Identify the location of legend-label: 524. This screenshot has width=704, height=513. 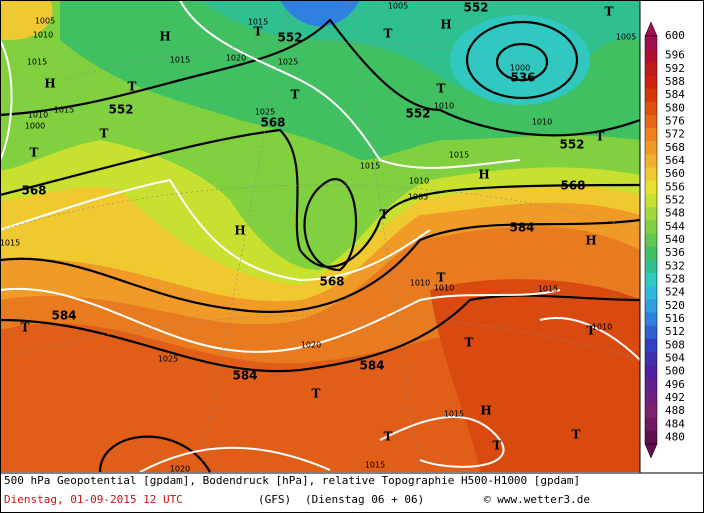
(675, 292).